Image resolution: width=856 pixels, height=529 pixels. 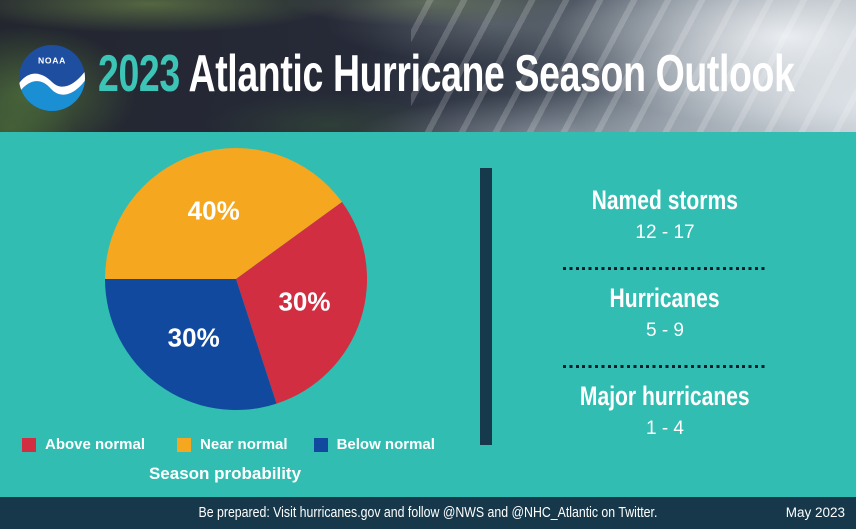 What do you see at coordinates (139, 74) in the screenshot?
I see `title-year: 2023` at bounding box center [139, 74].